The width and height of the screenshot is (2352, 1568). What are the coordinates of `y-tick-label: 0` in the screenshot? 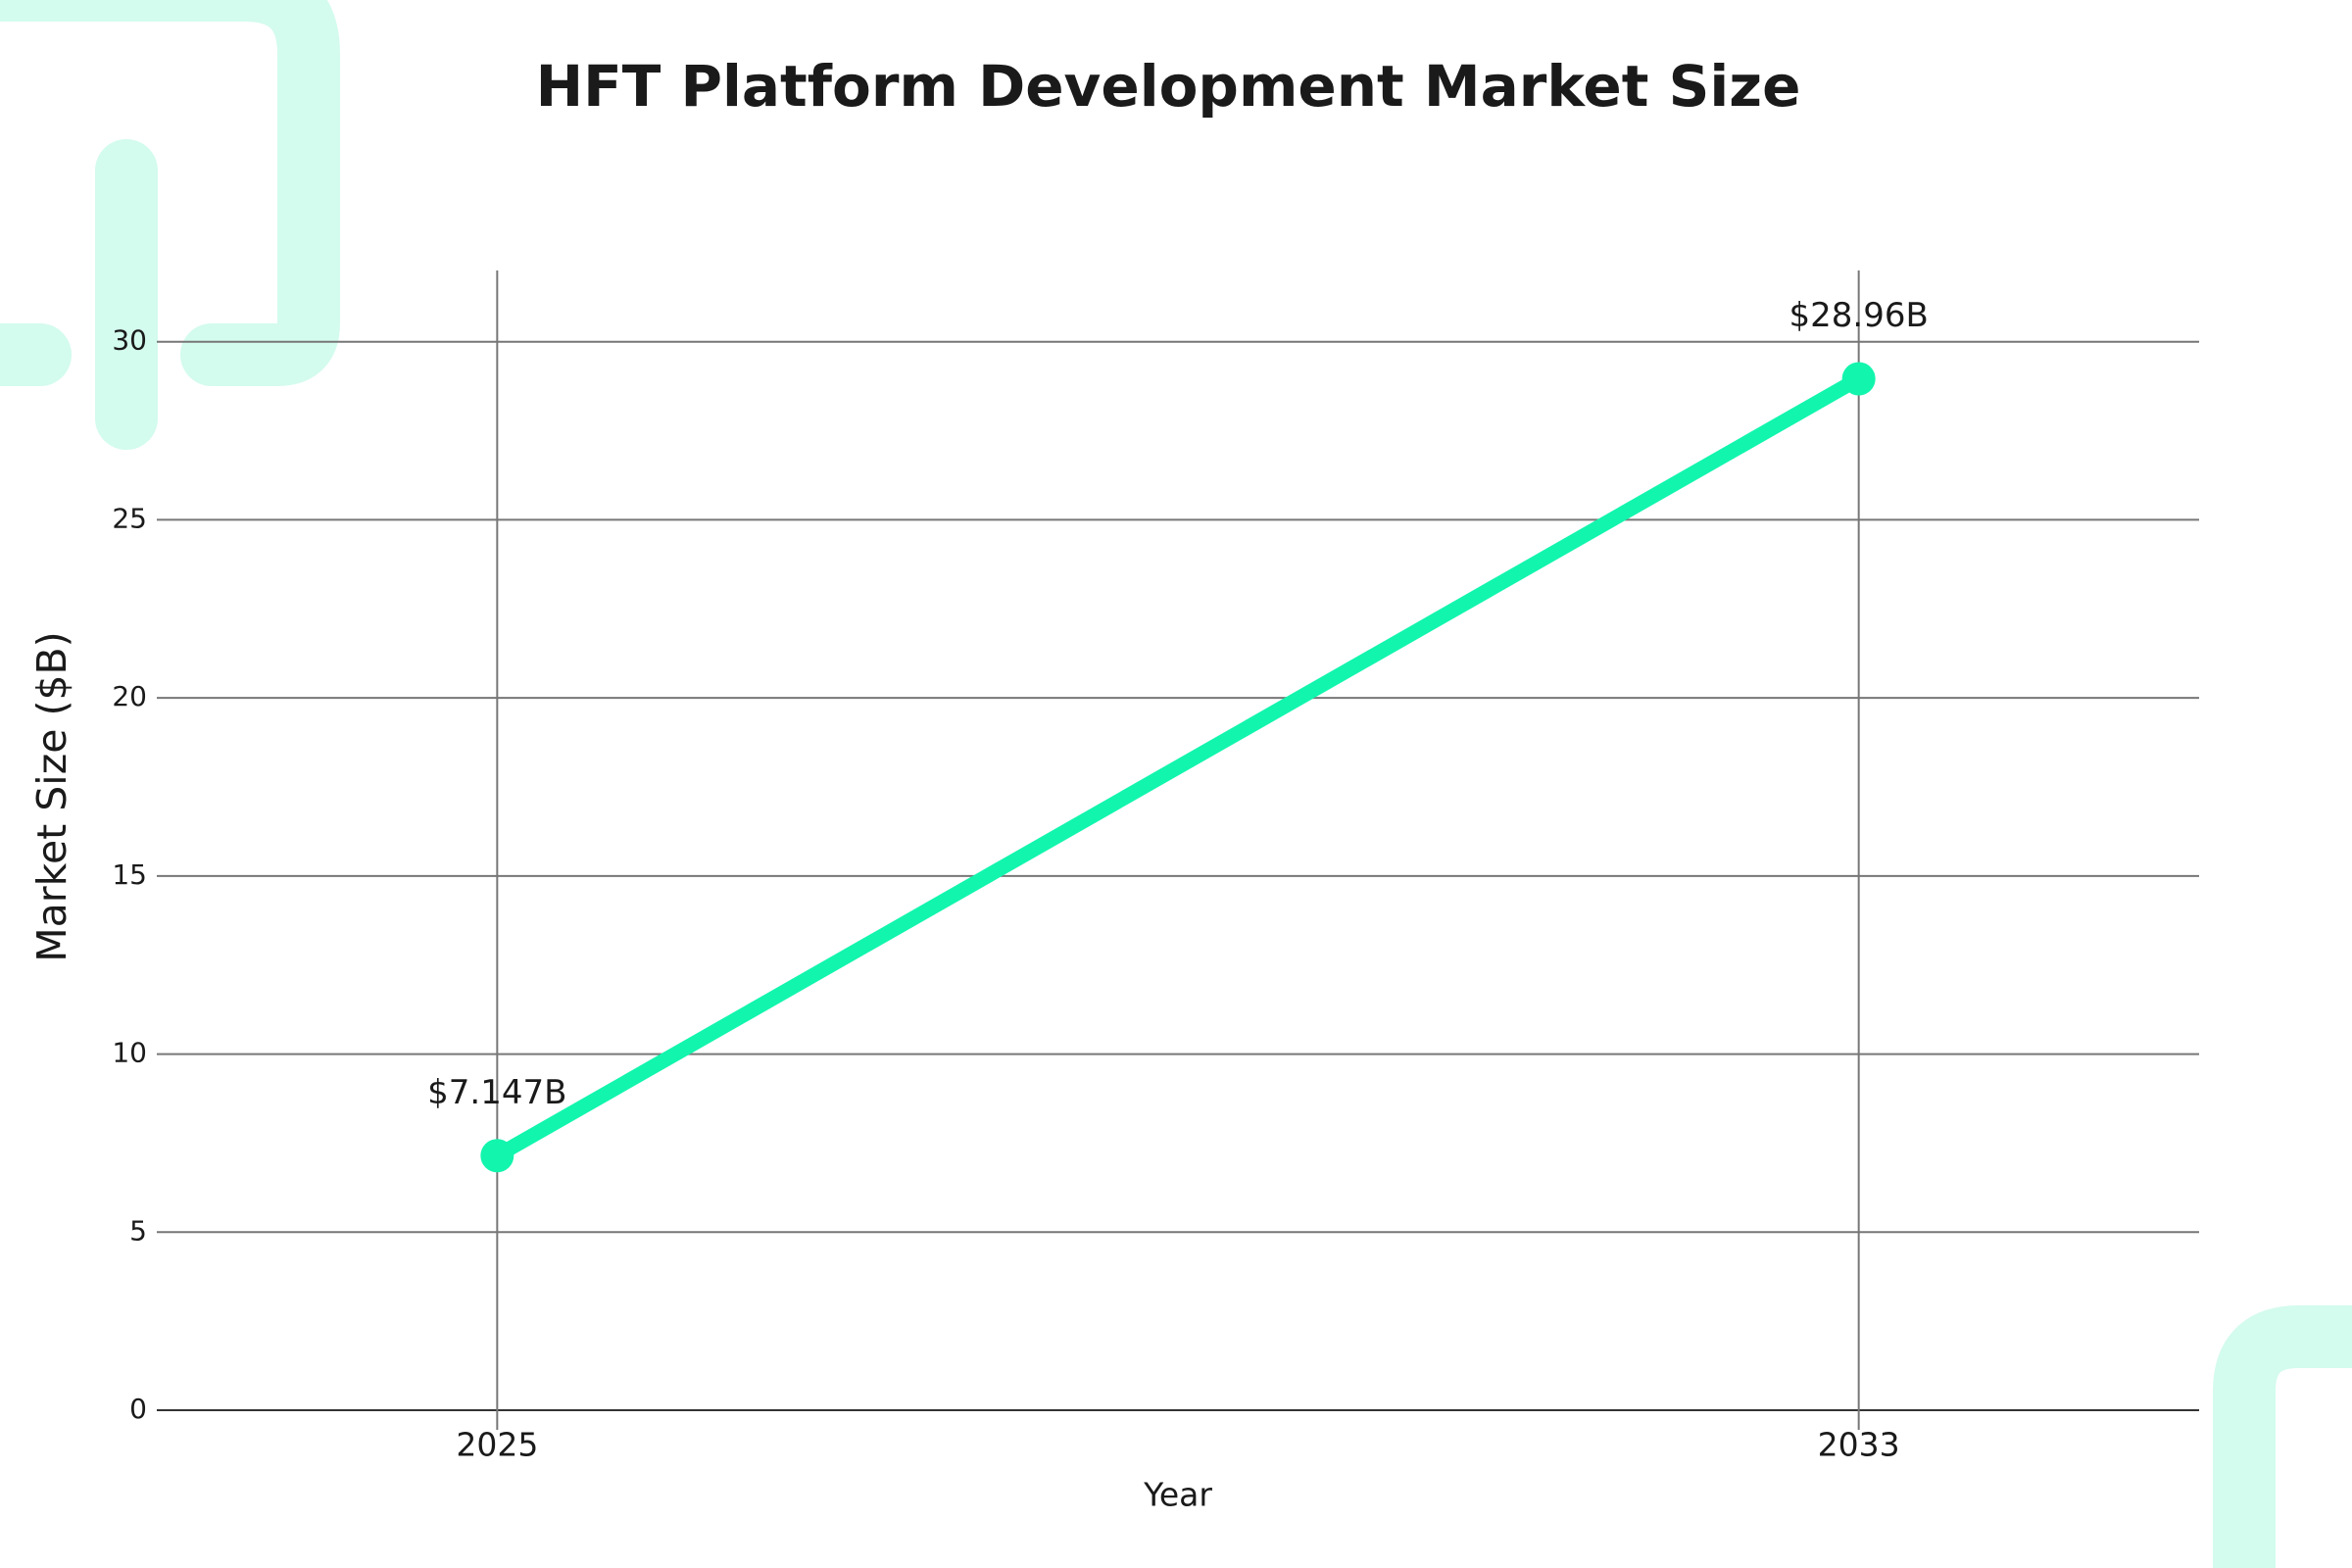 It's located at (138, 1409).